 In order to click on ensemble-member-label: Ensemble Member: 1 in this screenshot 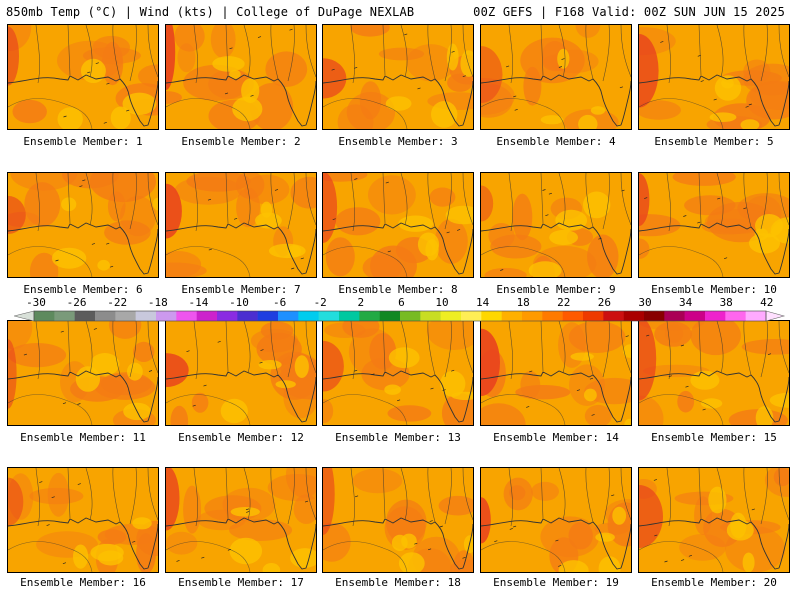, I will do `click(83, 141)`.